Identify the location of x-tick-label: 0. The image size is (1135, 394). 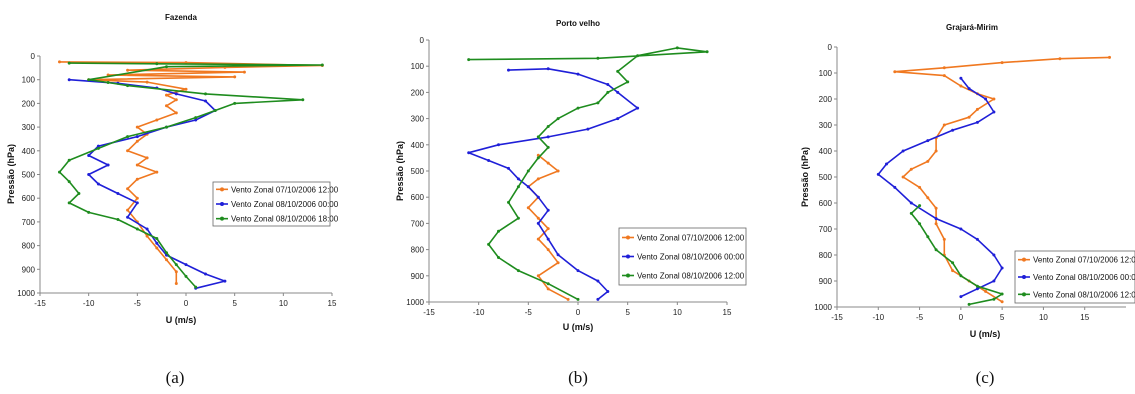
(961, 317).